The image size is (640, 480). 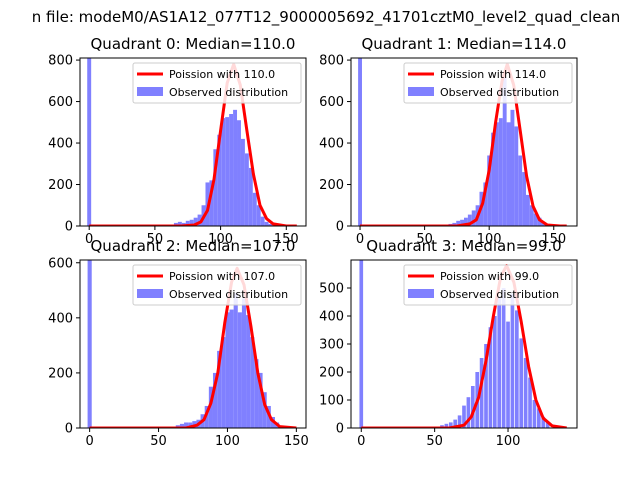 What do you see at coordinates (331, 345) in the screenshot?
I see `y-tick-label: 300` at bounding box center [331, 345].